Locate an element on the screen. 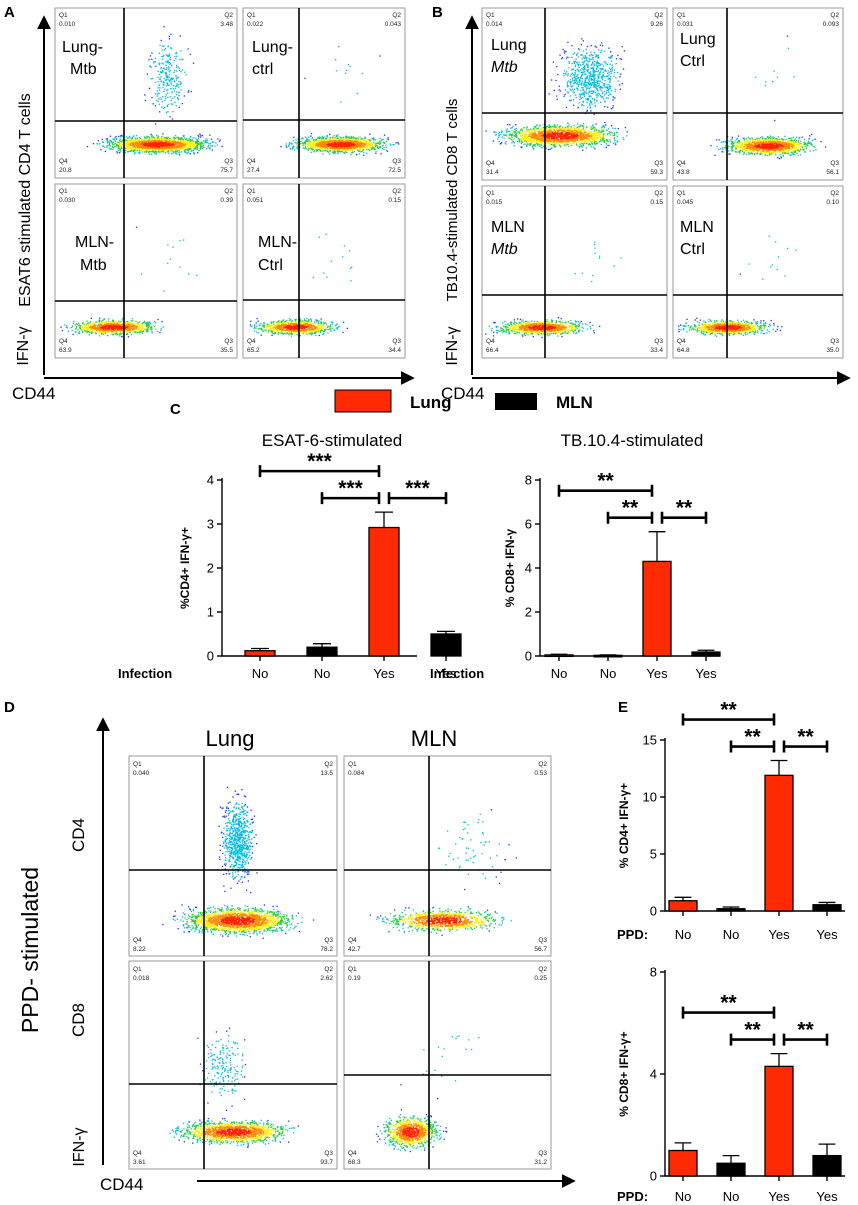  y-axis-title: %CD4+ IFN-γ+ is located at coordinates (185, 568).